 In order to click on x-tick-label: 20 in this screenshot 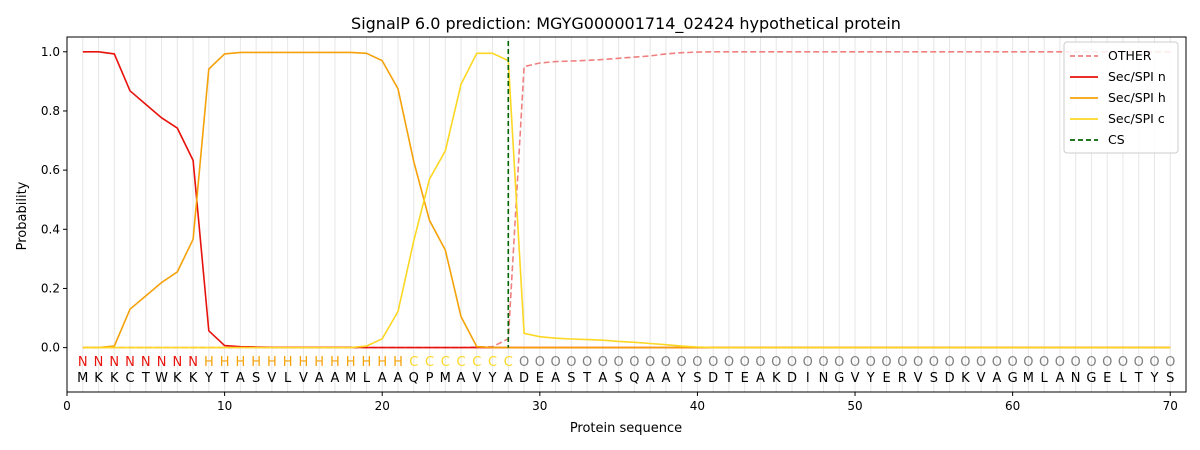, I will do `click(382, 406)`.